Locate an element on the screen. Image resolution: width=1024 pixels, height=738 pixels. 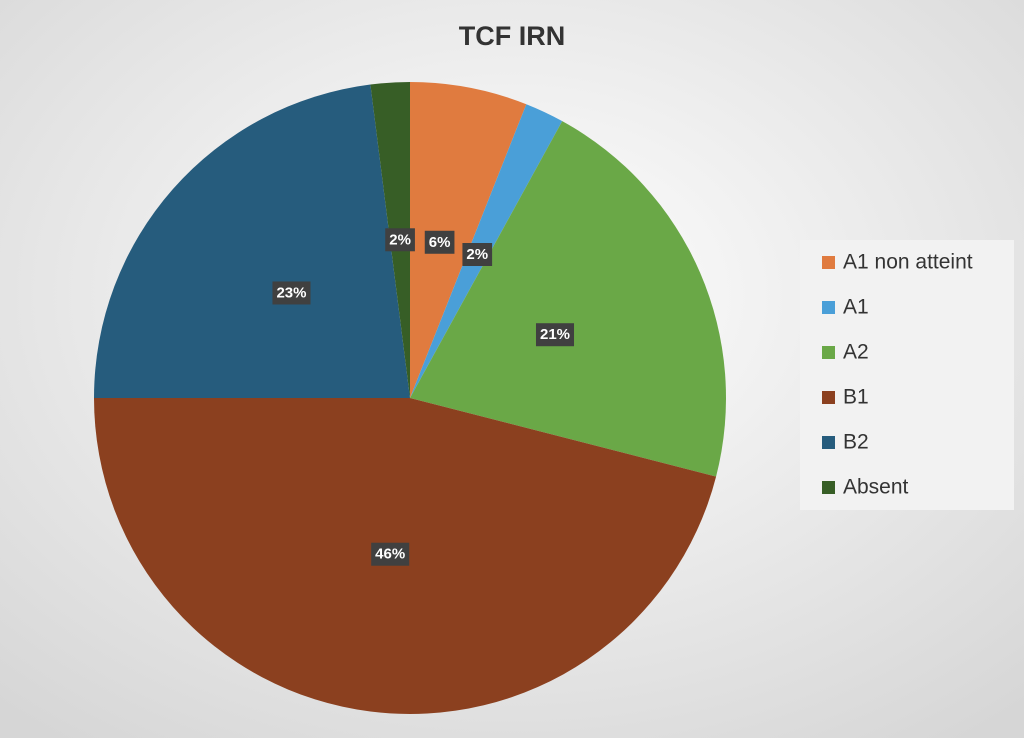
legend-box is located at coordinates (907, 375).